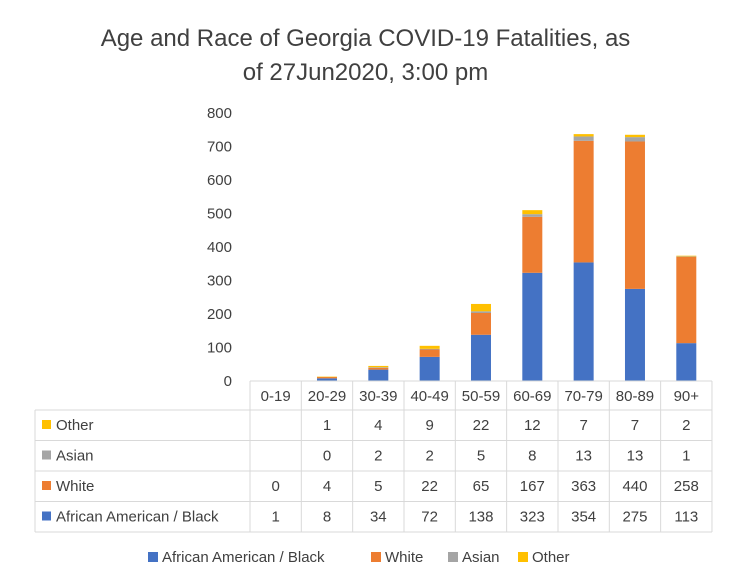  I want to click on y-tick-label: 300, so click(219, 281).